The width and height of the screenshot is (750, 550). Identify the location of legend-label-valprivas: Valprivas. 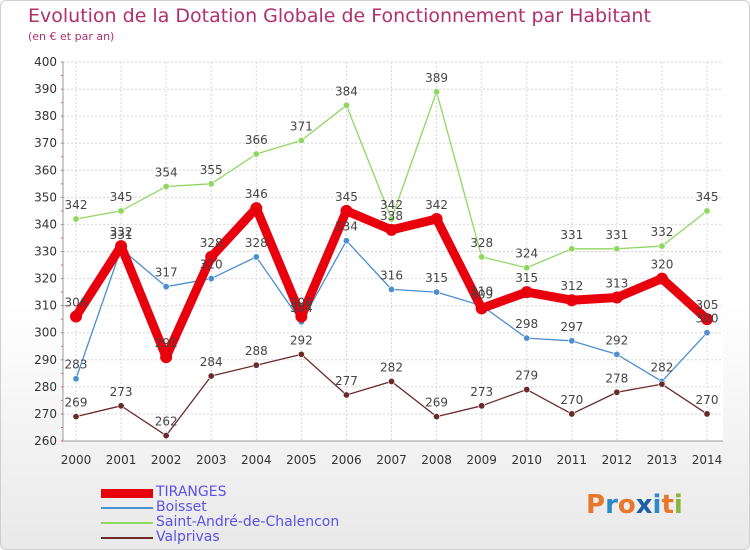
(188, 537).